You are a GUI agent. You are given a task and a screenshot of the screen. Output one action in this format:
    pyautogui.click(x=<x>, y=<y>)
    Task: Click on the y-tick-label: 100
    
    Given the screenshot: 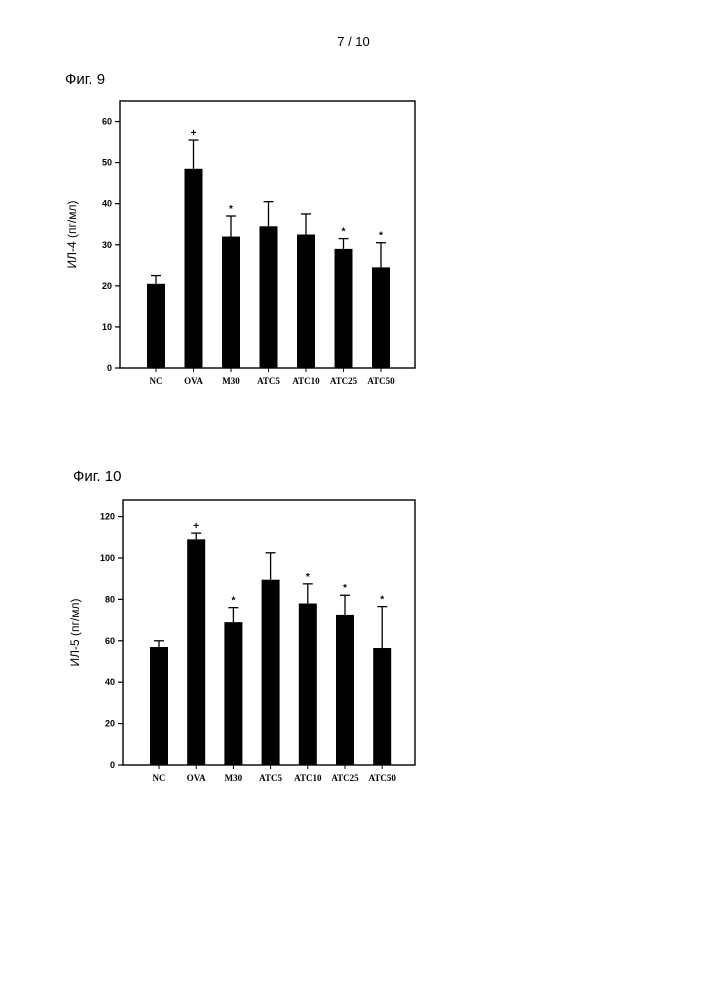 What is the action you would take?
    pyautogui.click(x=107, y=558)
    